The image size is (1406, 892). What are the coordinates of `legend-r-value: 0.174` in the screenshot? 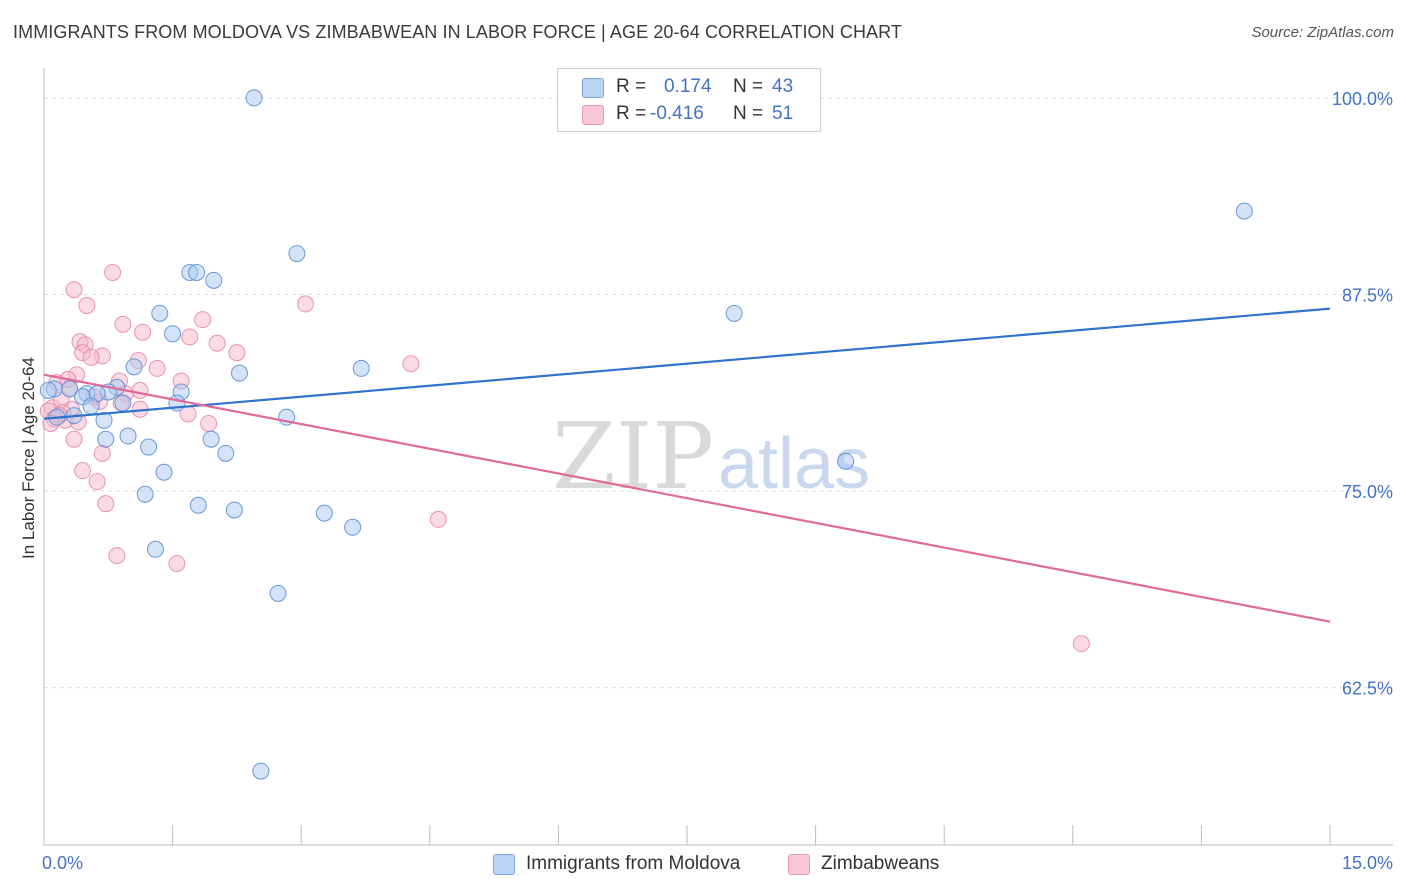 It's located at (688, 86).